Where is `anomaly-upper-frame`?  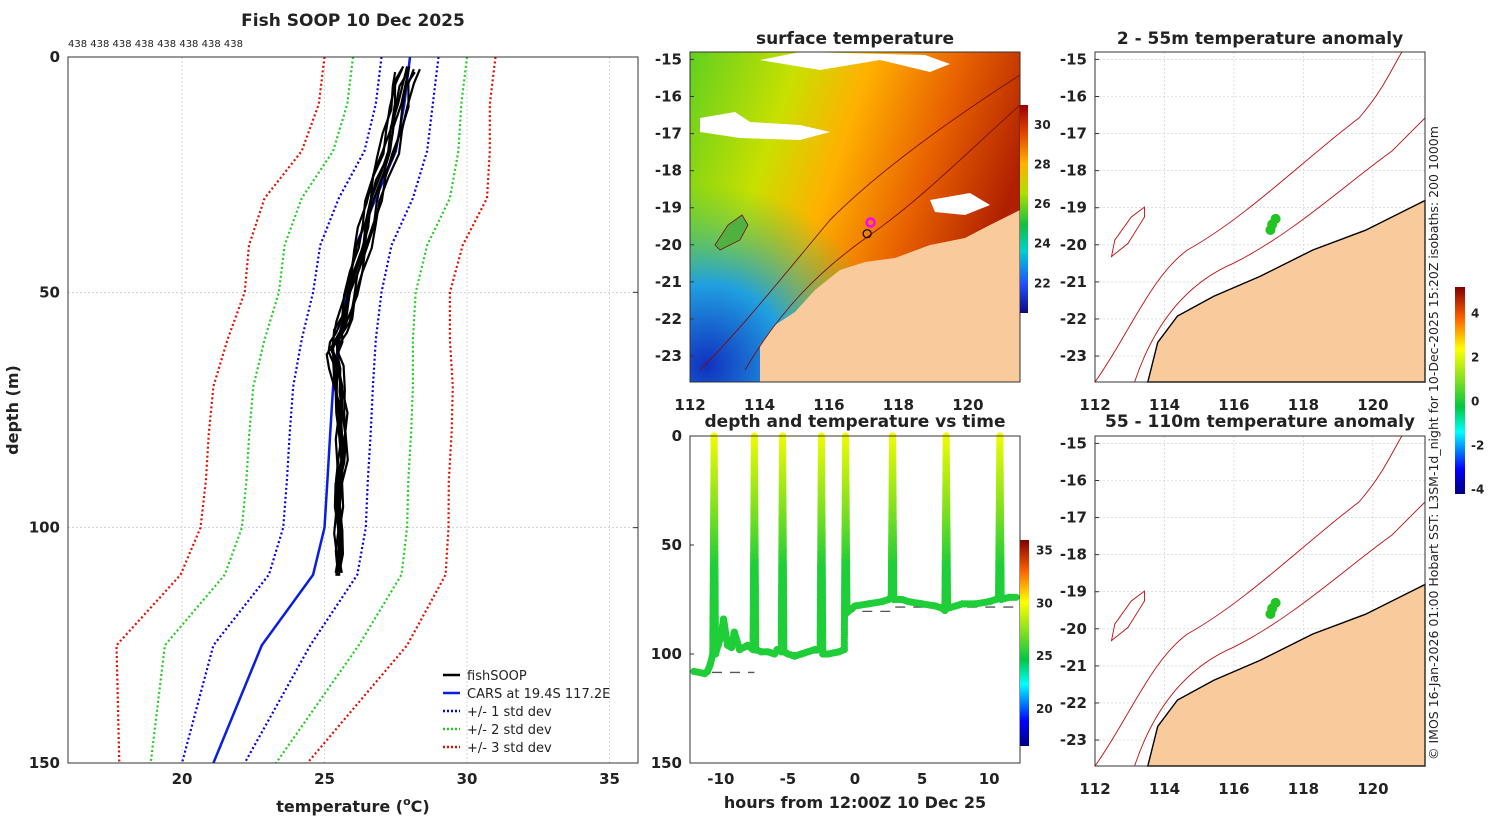 anomaly-upper-frame is located at coordinates (1260, 217).